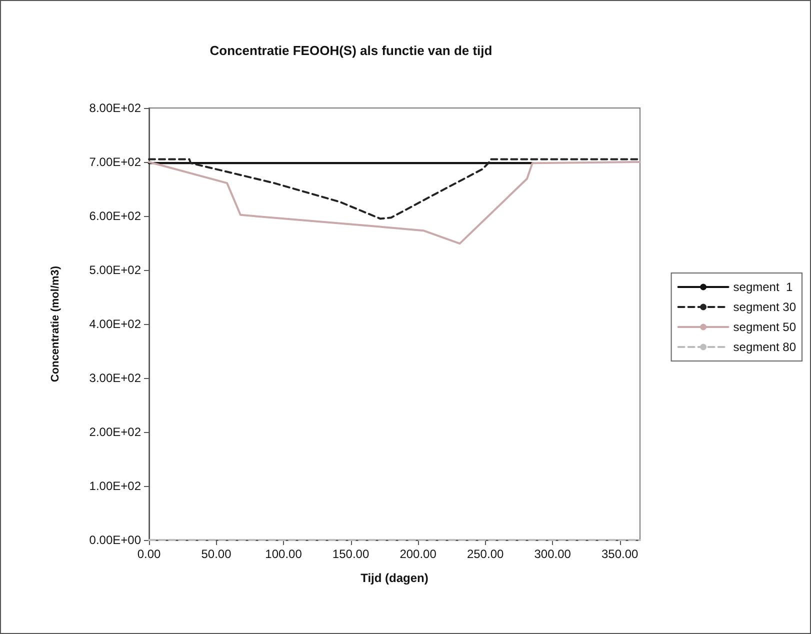 Image resolution: width=811 pixels, height=634 pixels. I want to click on x-tick-label: 0.00, so click(149, 554).